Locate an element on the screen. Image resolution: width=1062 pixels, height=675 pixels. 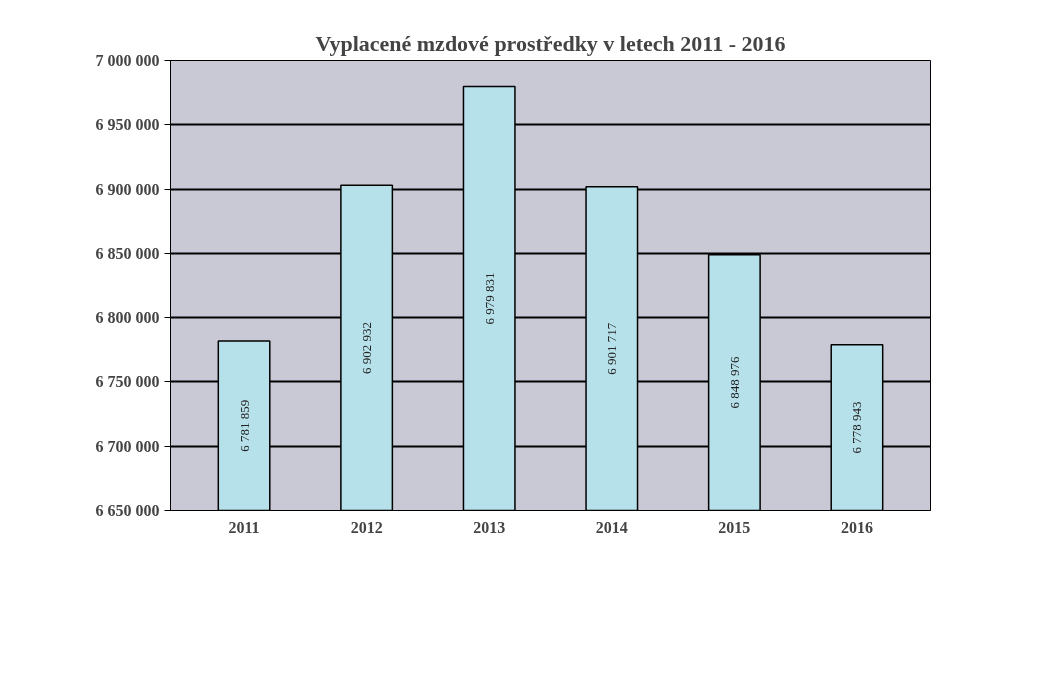
y-tick-label: 7 000 000 is located at coordinates (127, 60).